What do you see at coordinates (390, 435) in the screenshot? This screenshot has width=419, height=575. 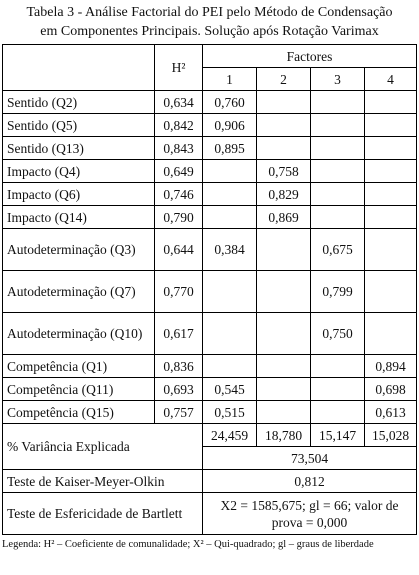 I see `variance-cell: 15,028` at bounding box center [390, 435].